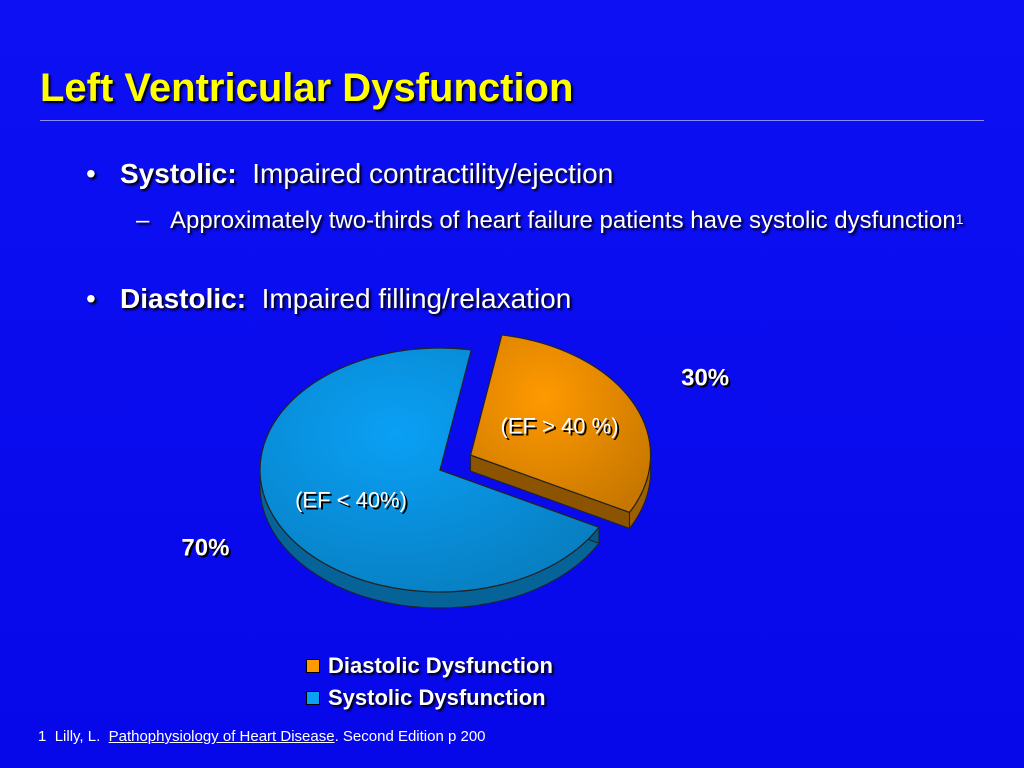  I want to click on pie-slice-systolic, so click(429, 470).